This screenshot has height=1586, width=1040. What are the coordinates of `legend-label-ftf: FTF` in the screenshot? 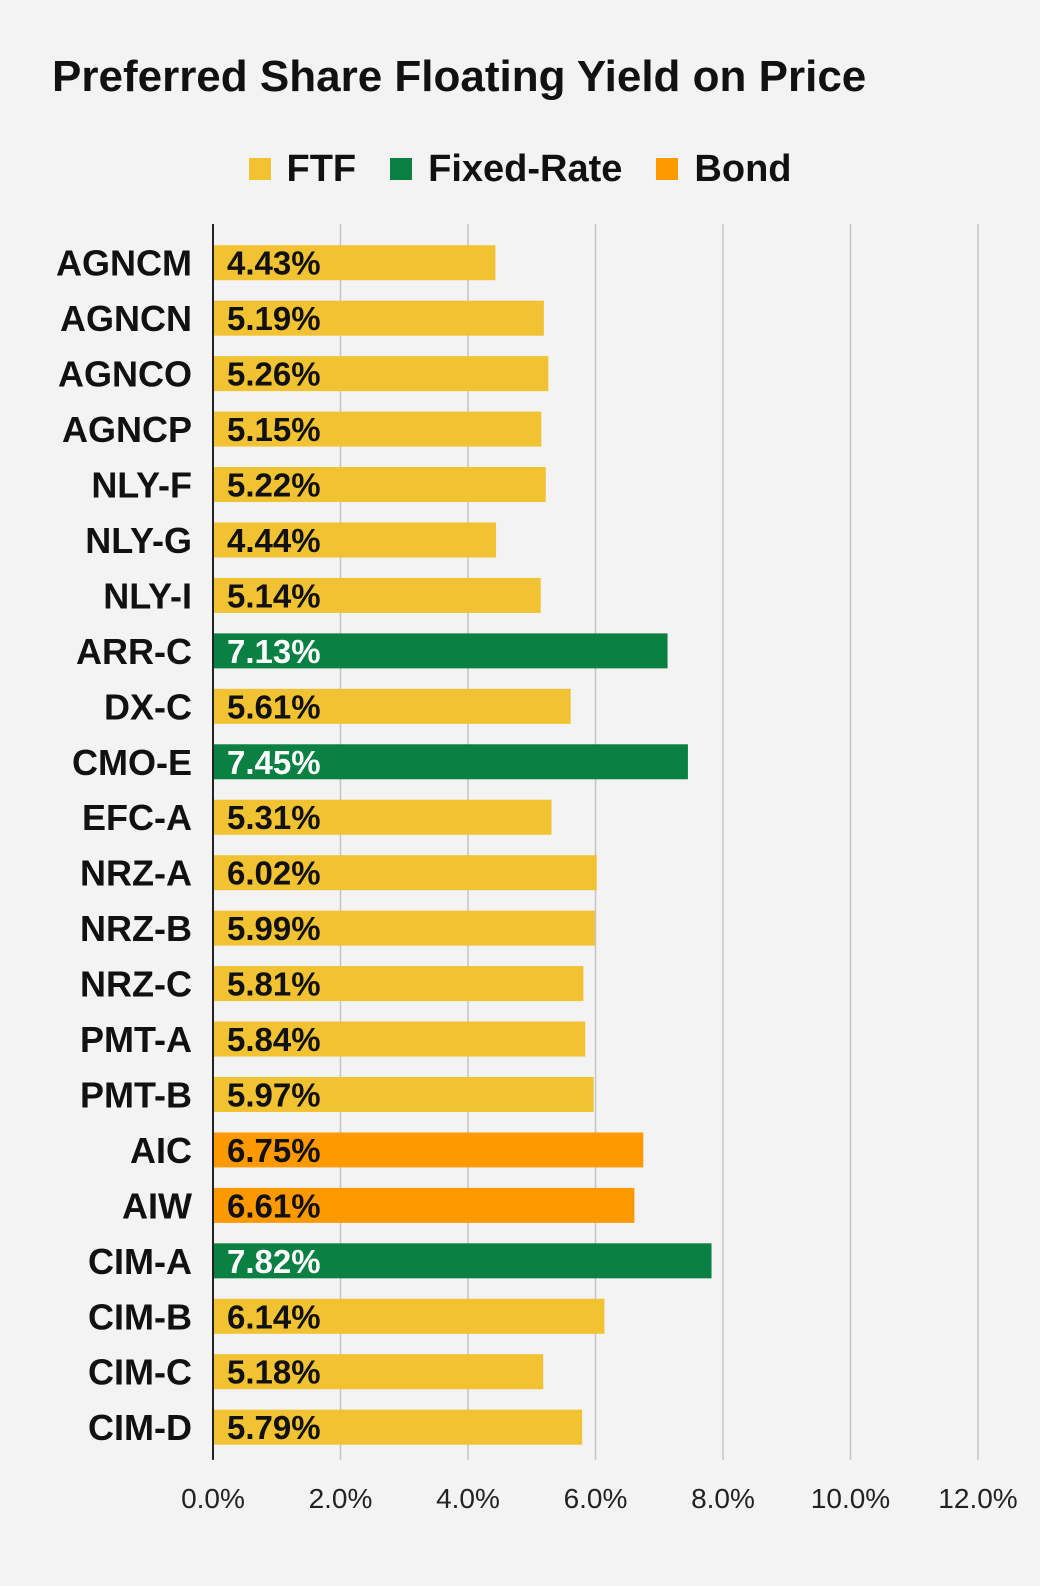 It's located at (321, 168).